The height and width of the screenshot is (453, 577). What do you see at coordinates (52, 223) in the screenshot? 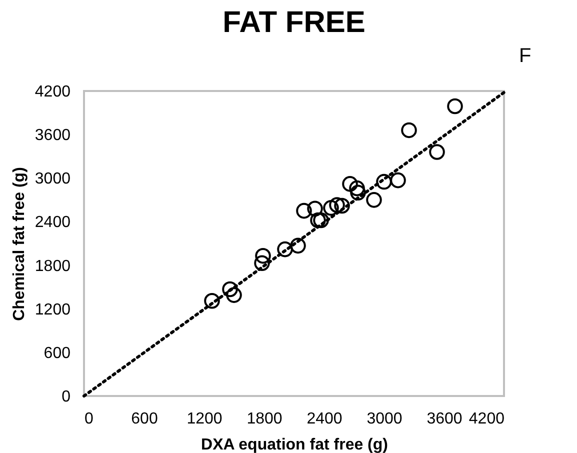
I see `y-tick-label: 2400` at bounding box center [52, 223].